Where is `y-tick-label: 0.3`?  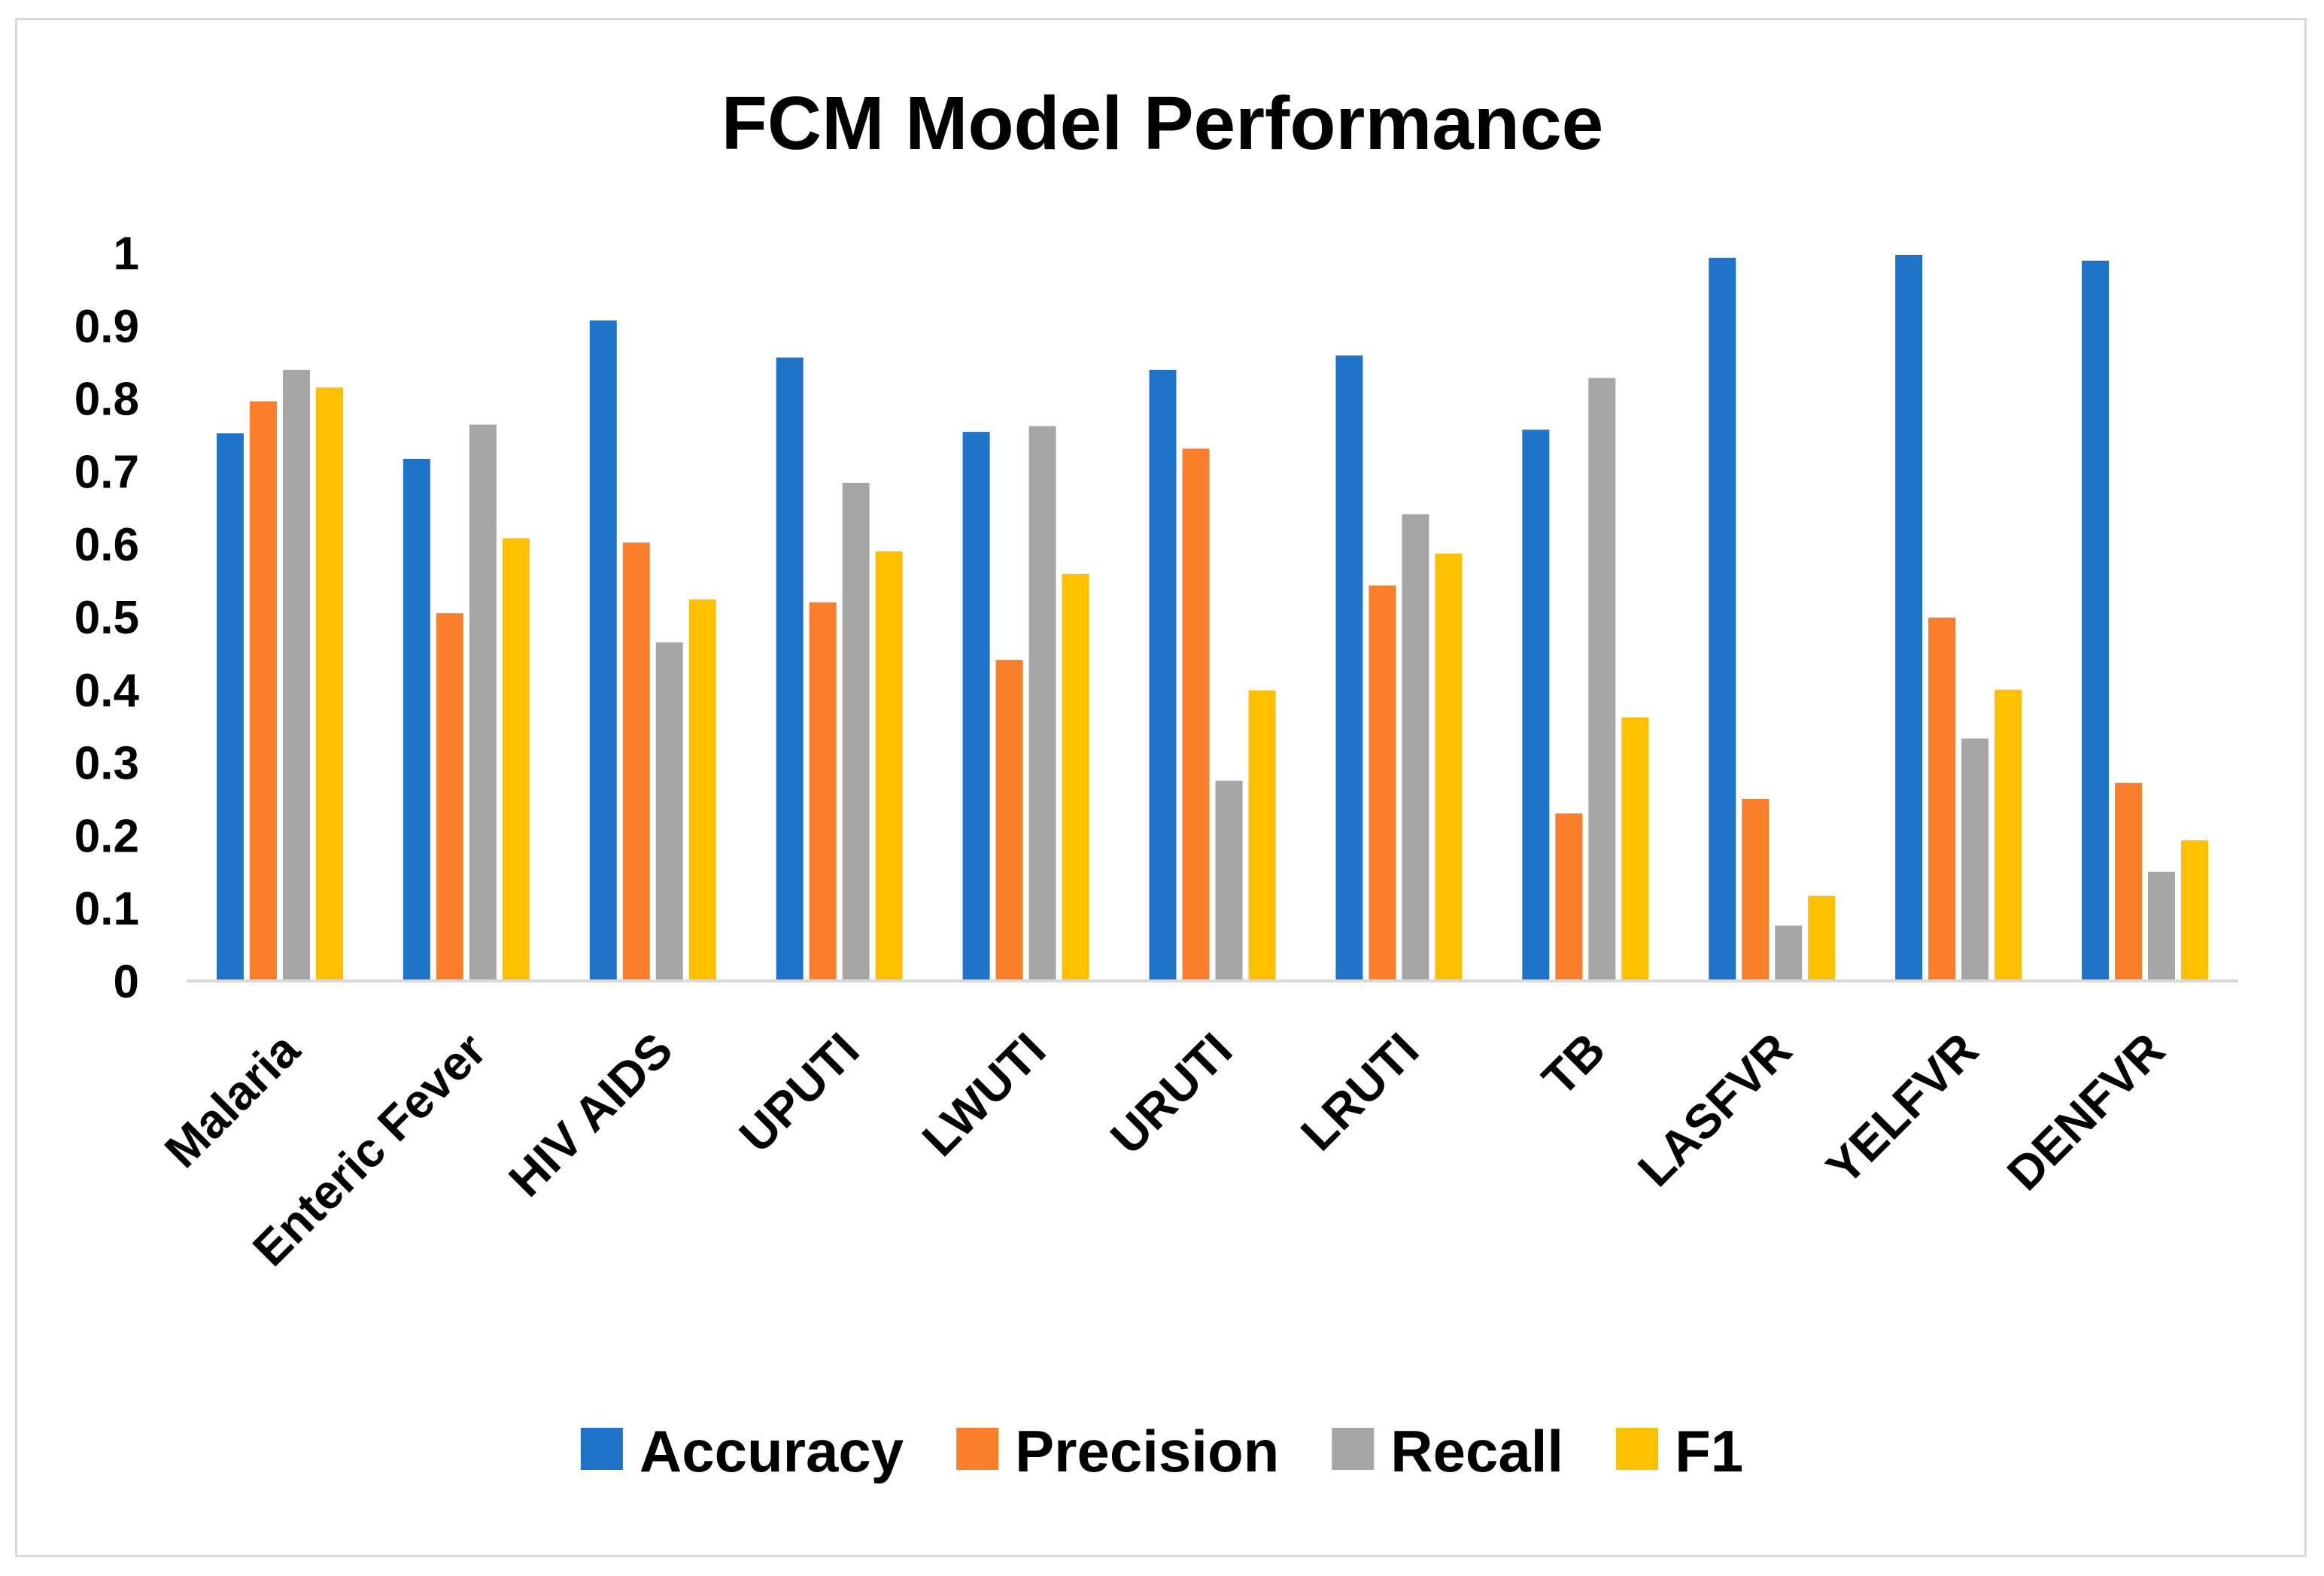
y-tick-label: 0.3 is located at coordinates (106, 764).